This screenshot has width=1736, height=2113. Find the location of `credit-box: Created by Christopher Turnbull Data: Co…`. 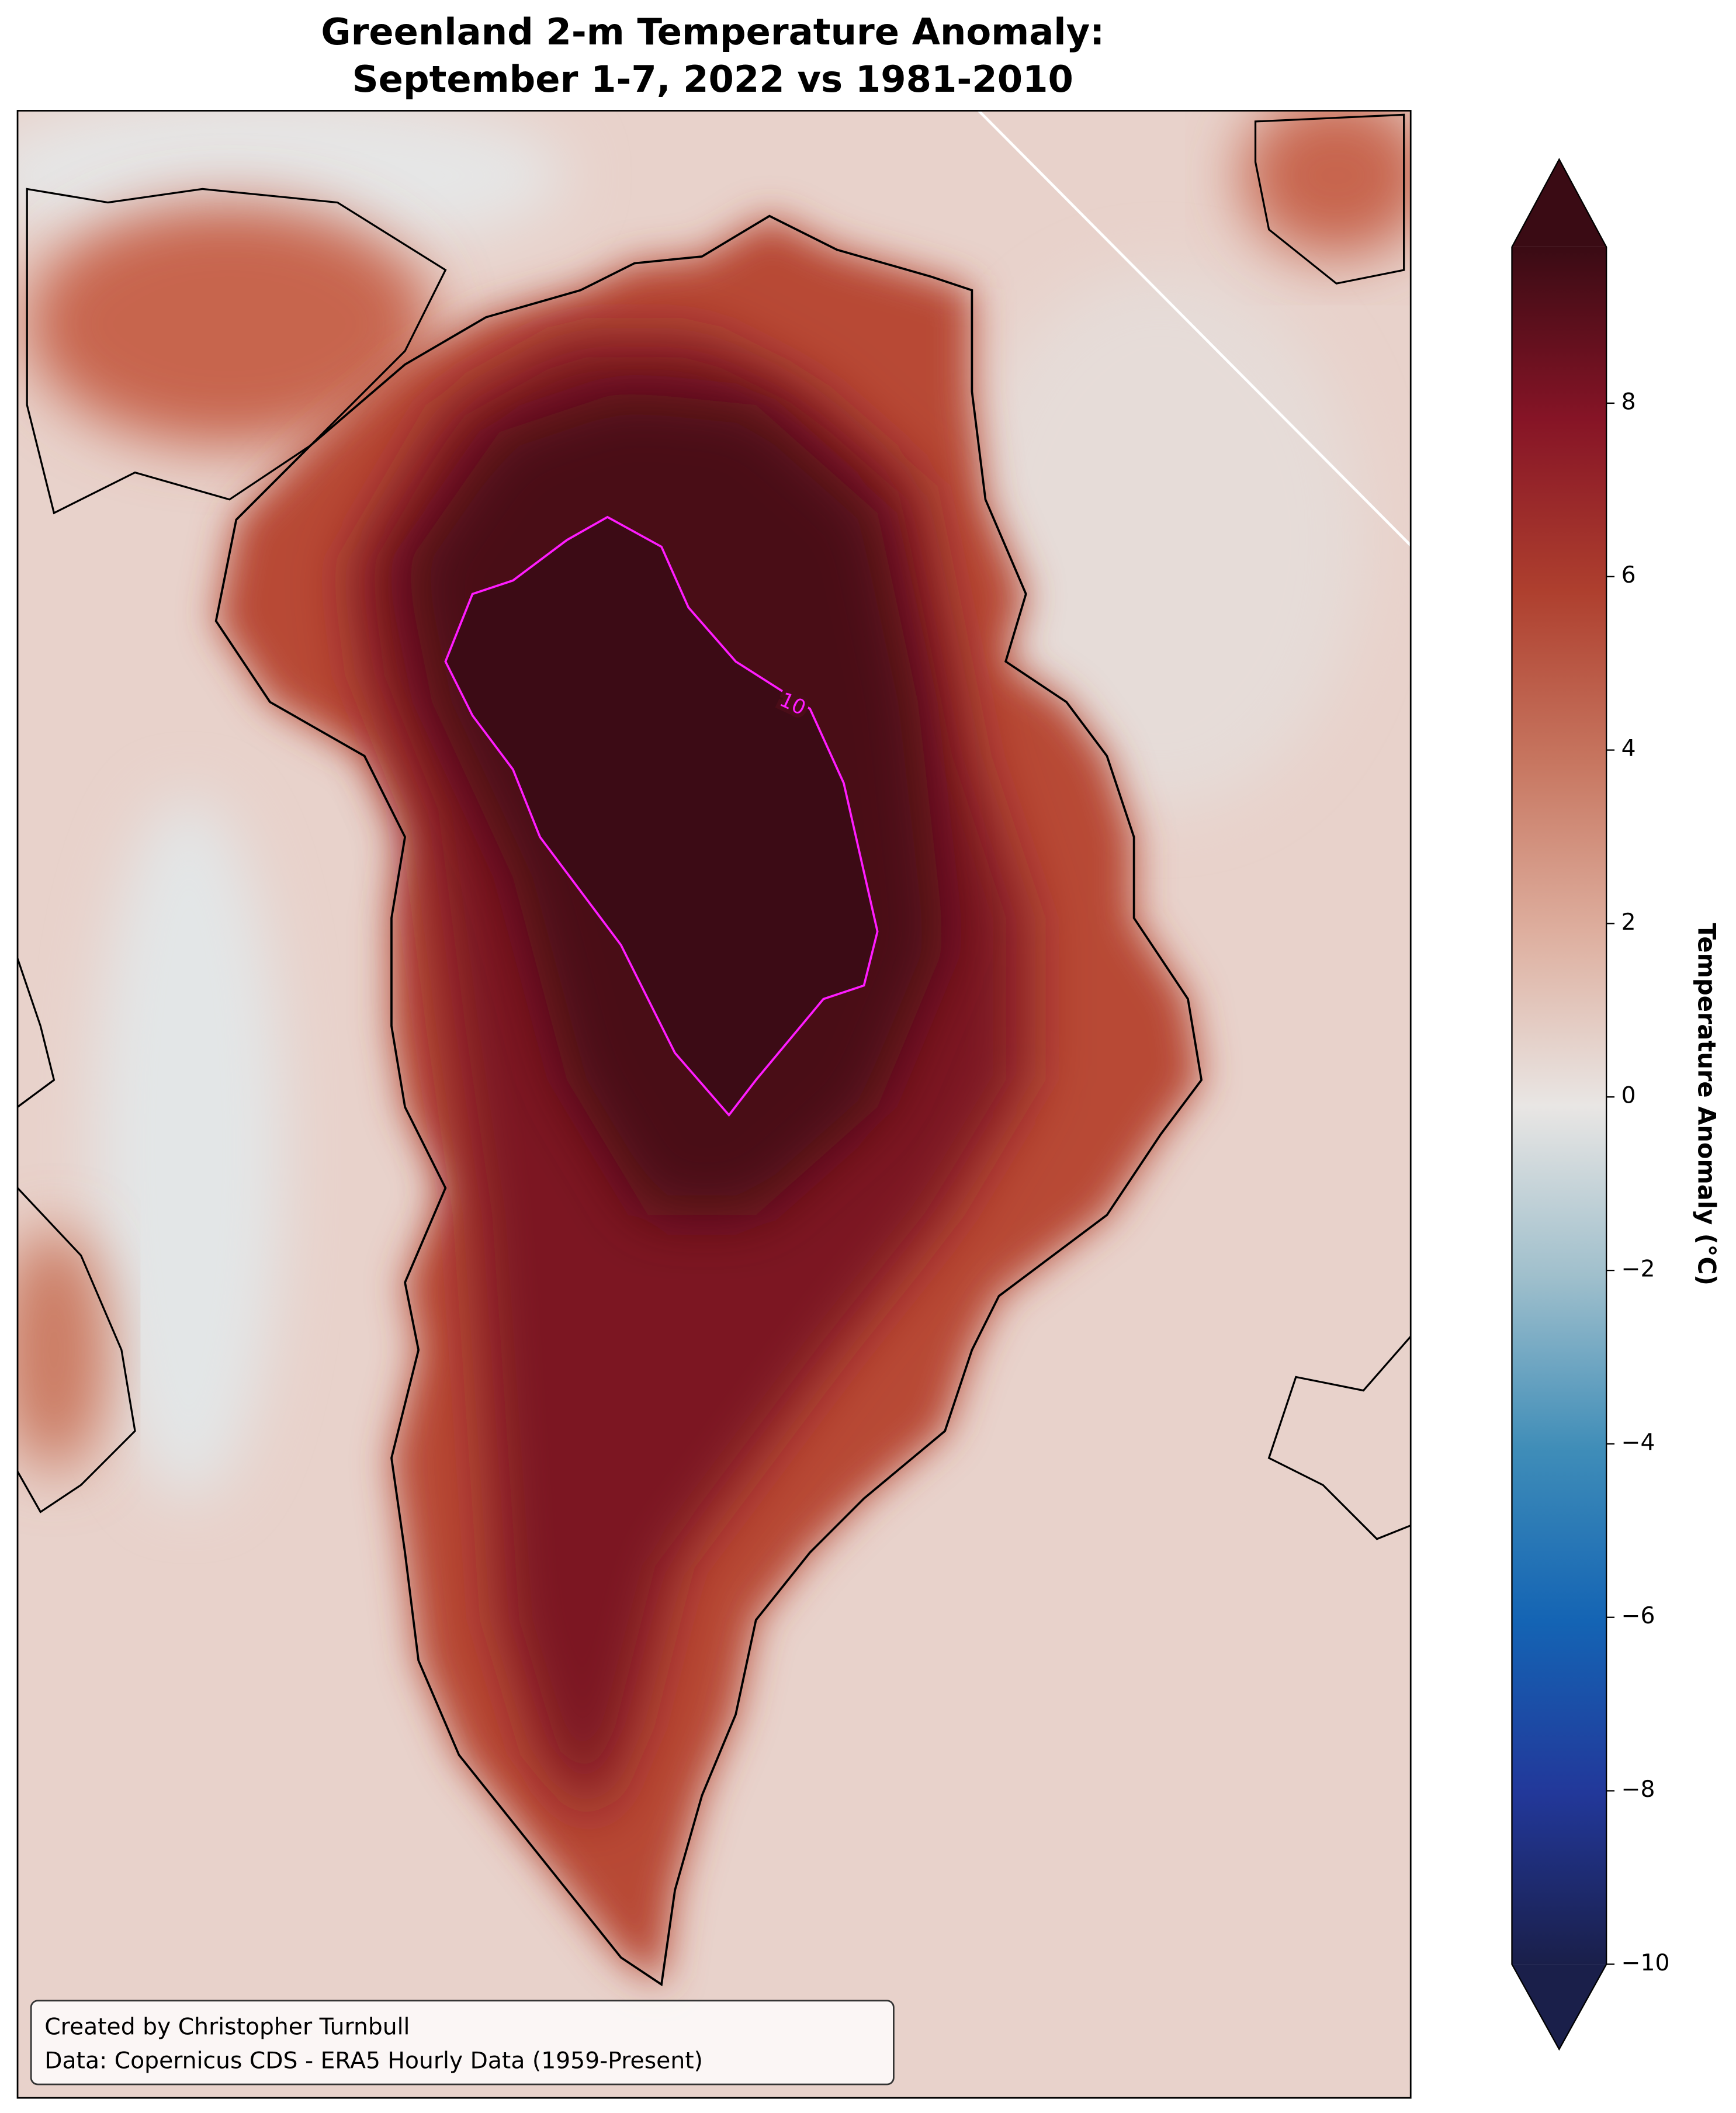

credit-box: Created by Christopher Turnbull Data: Co… is located at coordinates (462, 2043).